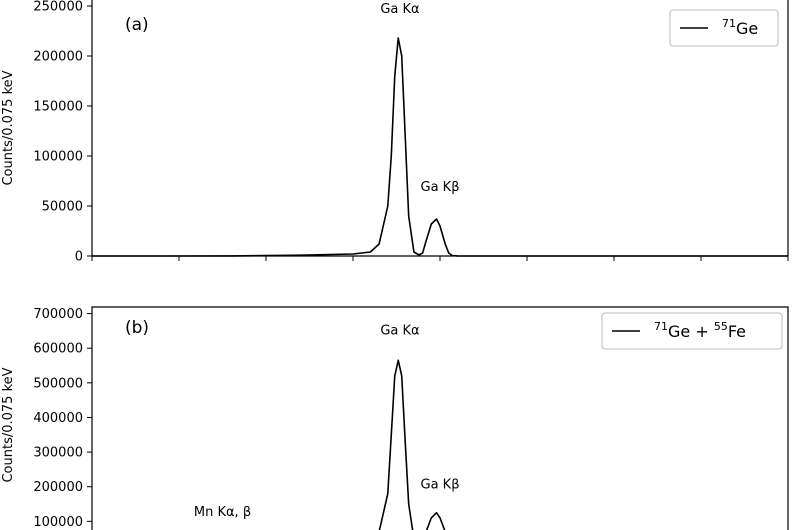 This screenshot has width=800, height=530. Describe the element at coordinates (440, 258) in the screenshot. I see `panel-a-xticks` at that location.